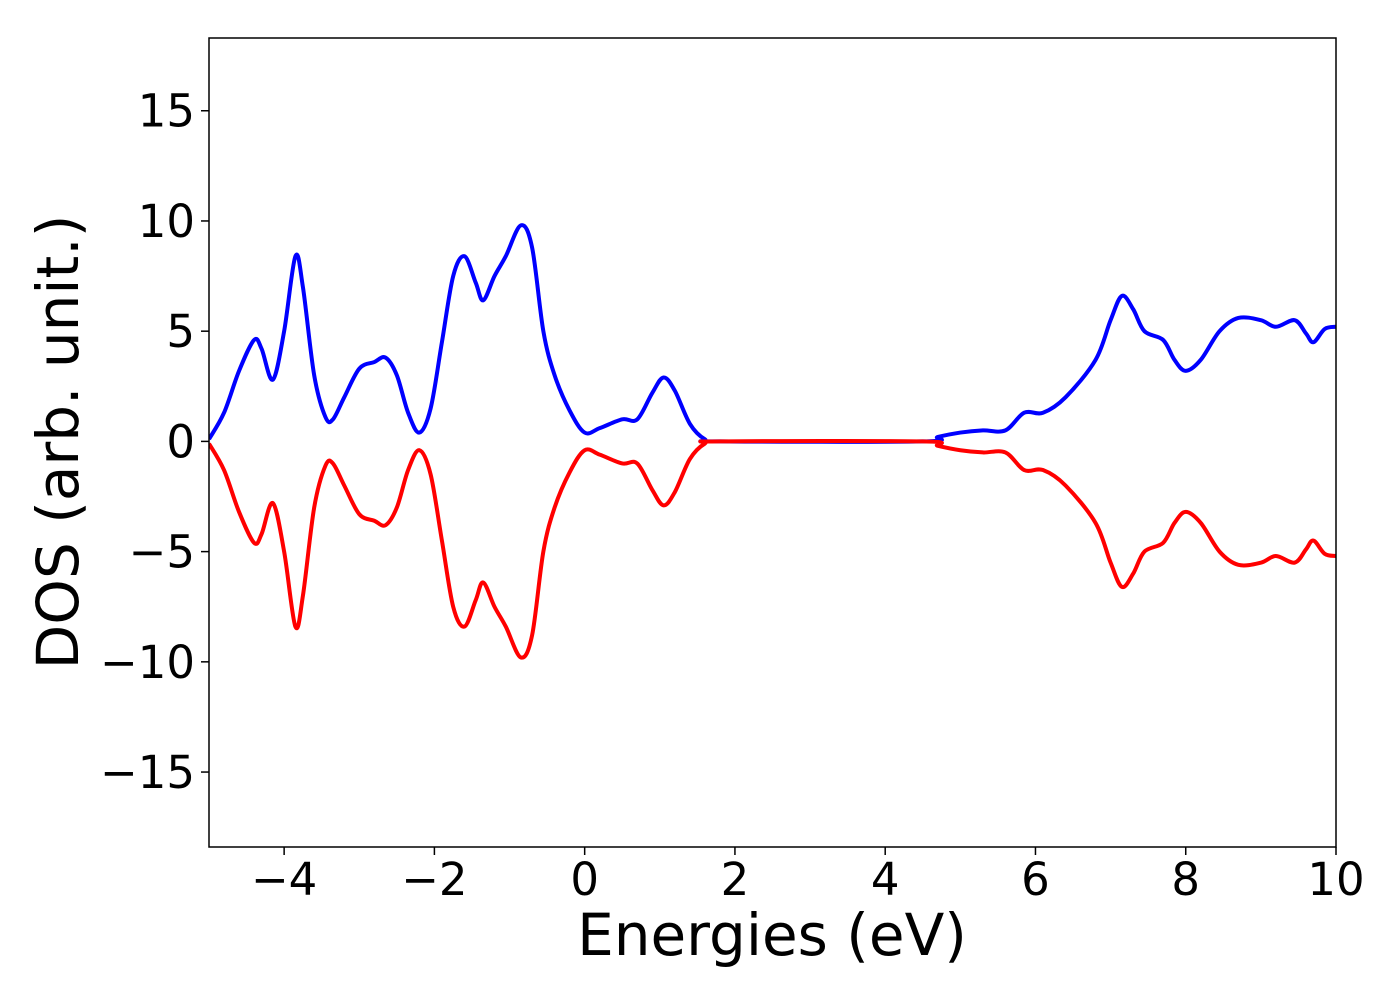 This screenshot has width=1400, height=1000. Describe the element at coordinates (284, 879) in the screenshot. I see `x-tick-label: −4` at that location.